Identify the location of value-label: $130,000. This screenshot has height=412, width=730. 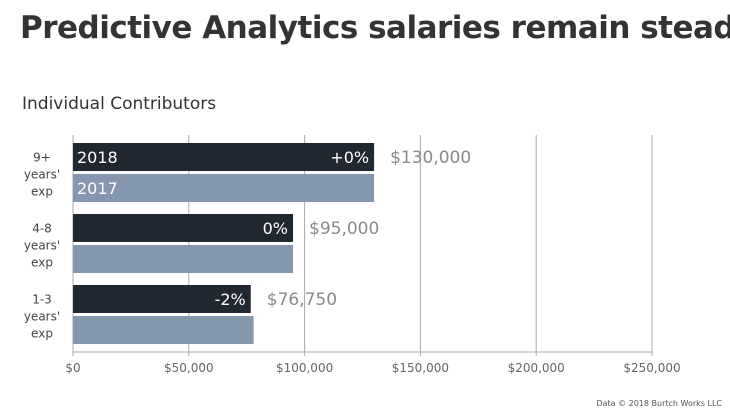
(430, 158).